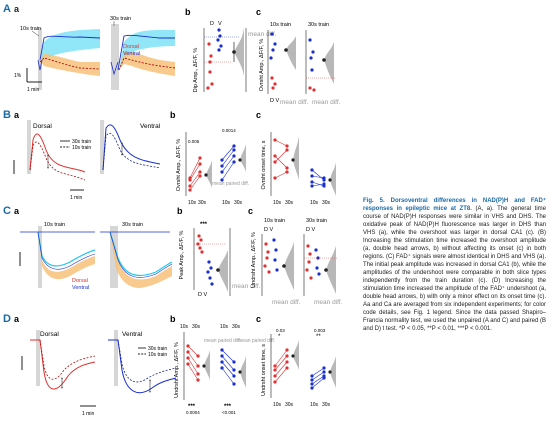 This screenshot has height=424, width=551. I want to click on legend-B-10s: 10s train, so click(81, 148).